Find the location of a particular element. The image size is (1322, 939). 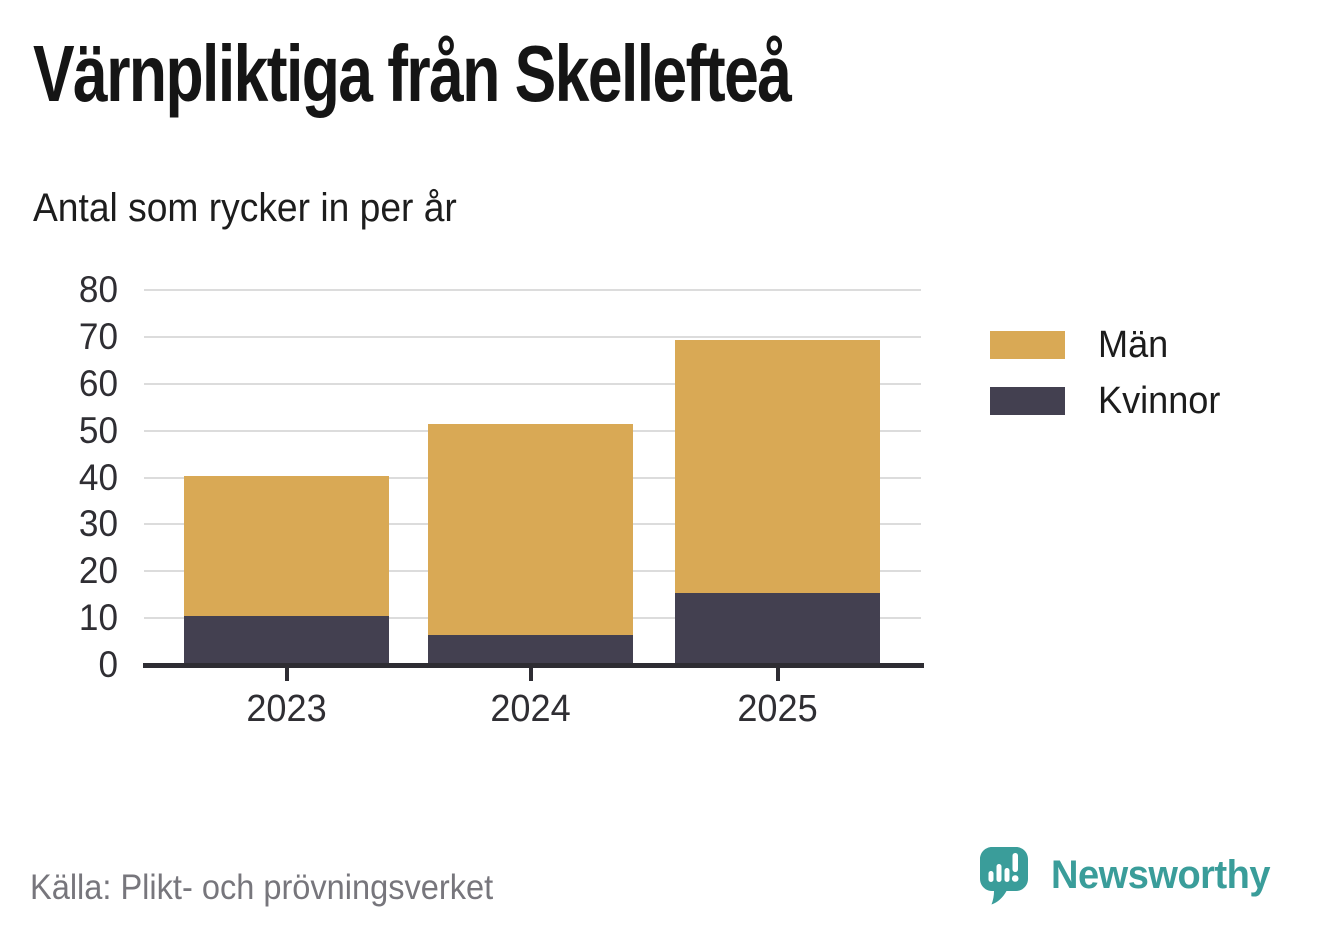

legend-item-män: Män is located at coordinates (1108, 345).